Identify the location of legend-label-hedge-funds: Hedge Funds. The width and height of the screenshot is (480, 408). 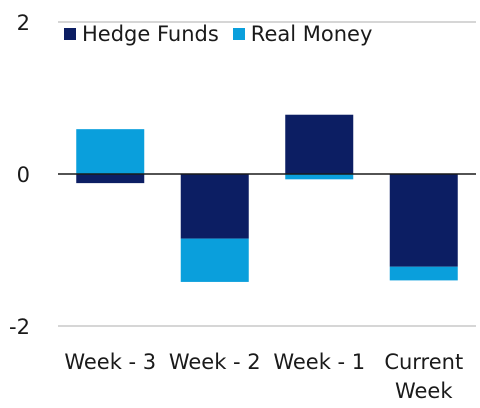
(150, 34).